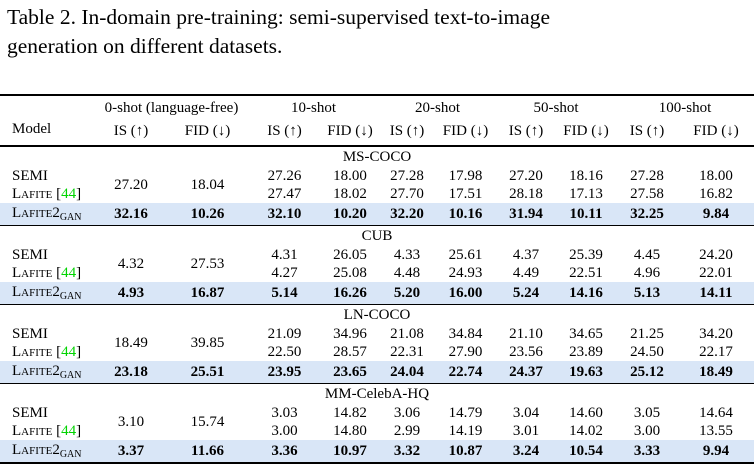 The height and width of the screenshot is (470, 754). I want to click on group-header-20shot: 20-shot, so click(437, 108).